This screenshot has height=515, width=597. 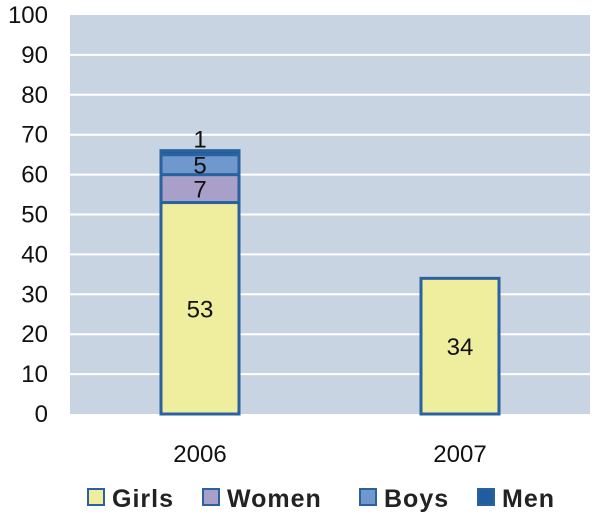 What do you see at coordinates (329, 454) in the screenshot?
I see `x-axis-ticks: 2006 2007` at bounding box center [329, 454].